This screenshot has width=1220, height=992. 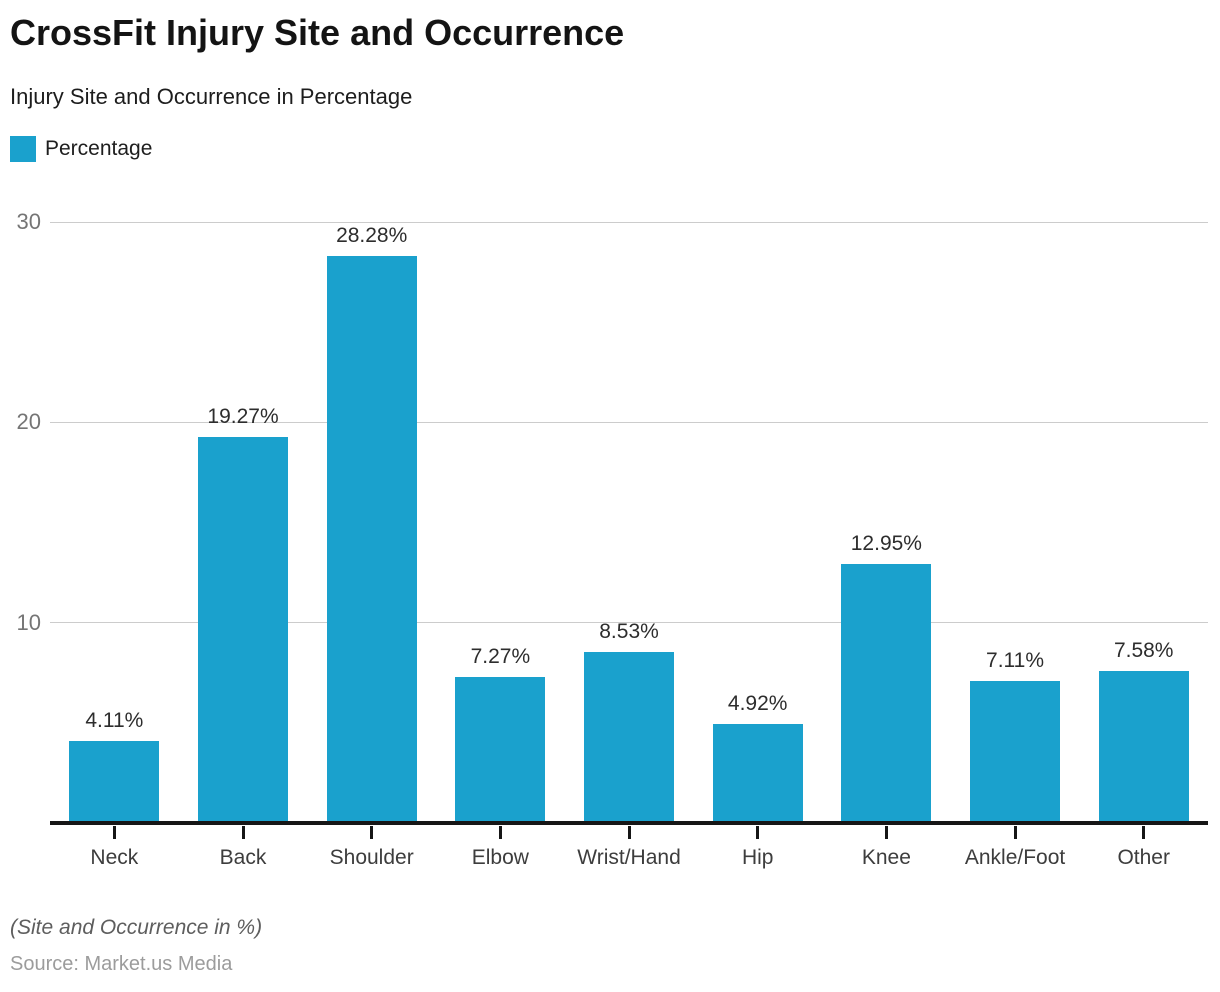 What do you see at coordinates (371, 538) in the screenshot?
I see `bar-shoulder` at bounding box center [371, 538].